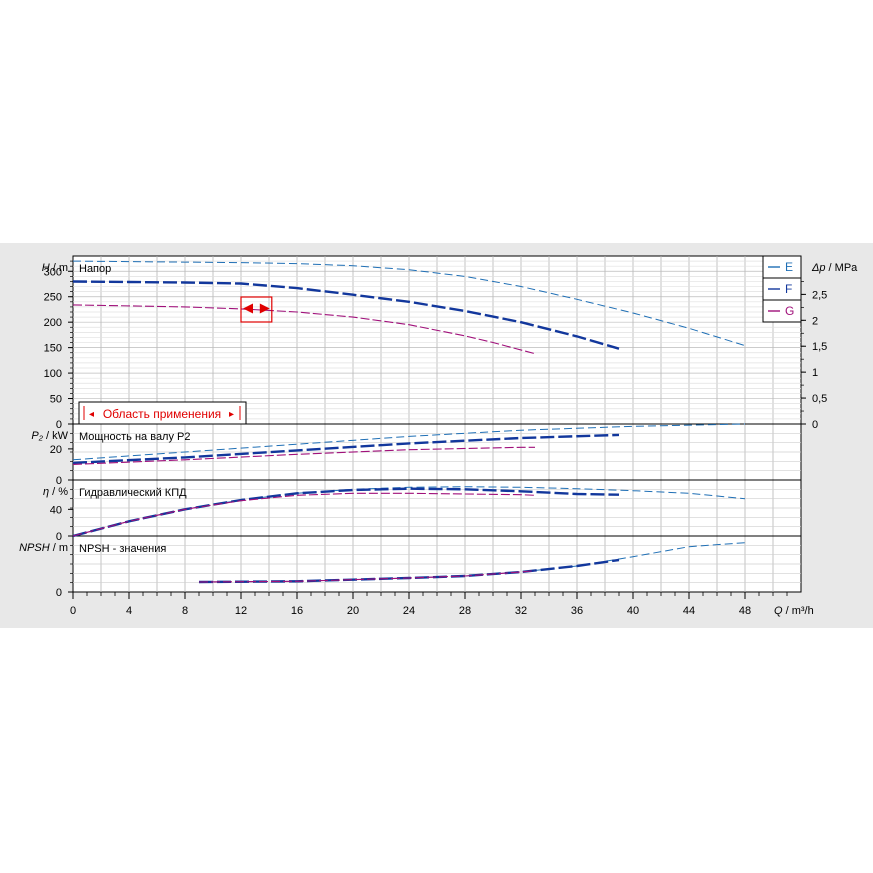 The image size is (873, 873). What do you see at coordinates (819, 399) in the screenshot?
I see `right-tick-label: 0,5` at bounding box center [819, 399].